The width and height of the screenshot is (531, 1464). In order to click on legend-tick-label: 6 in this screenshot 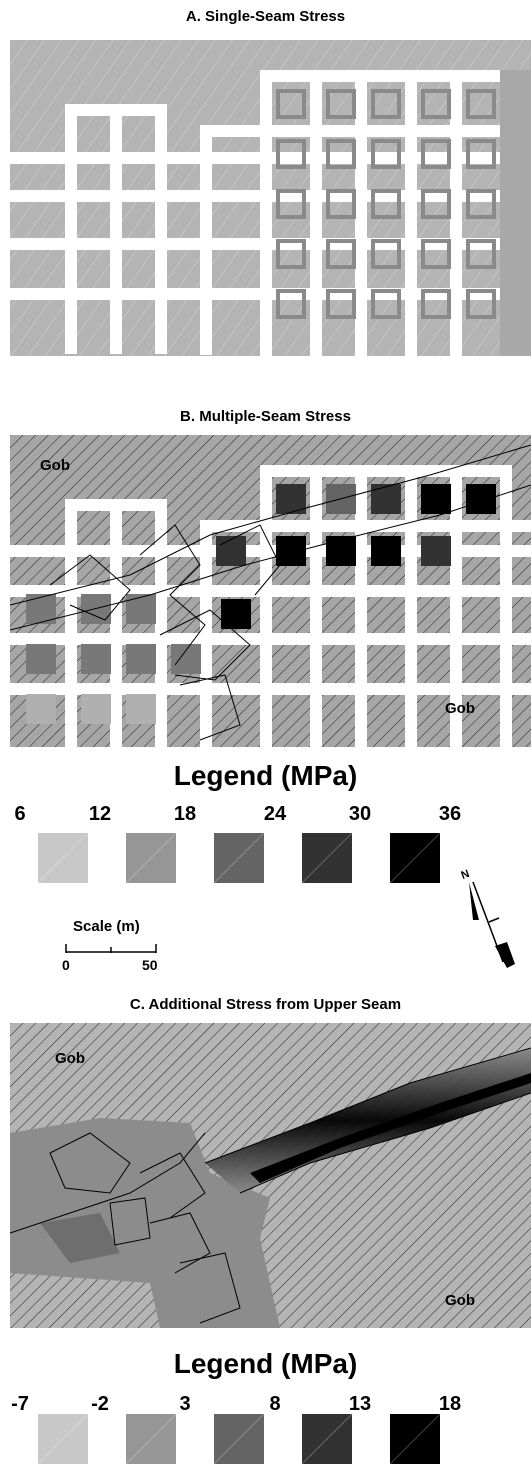, I will do `click(20, 814)`.